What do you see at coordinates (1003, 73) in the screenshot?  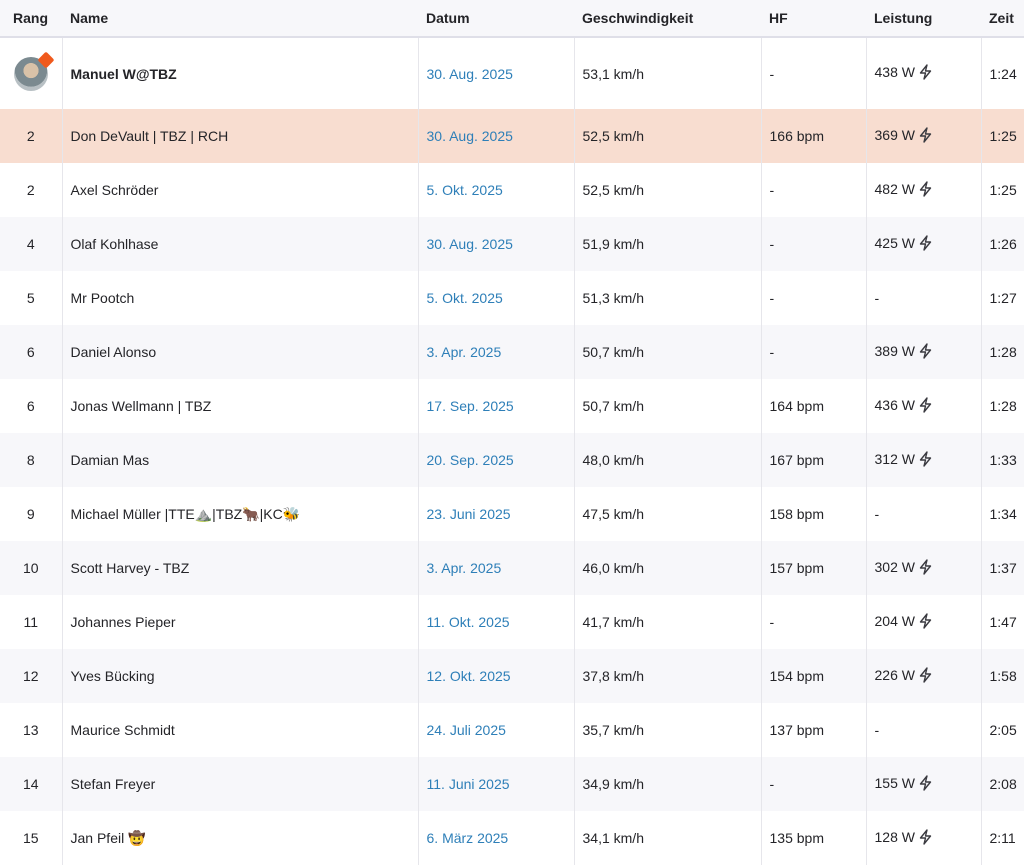 I see `time-cell: 1:24` at bounding box center [1003, 73].